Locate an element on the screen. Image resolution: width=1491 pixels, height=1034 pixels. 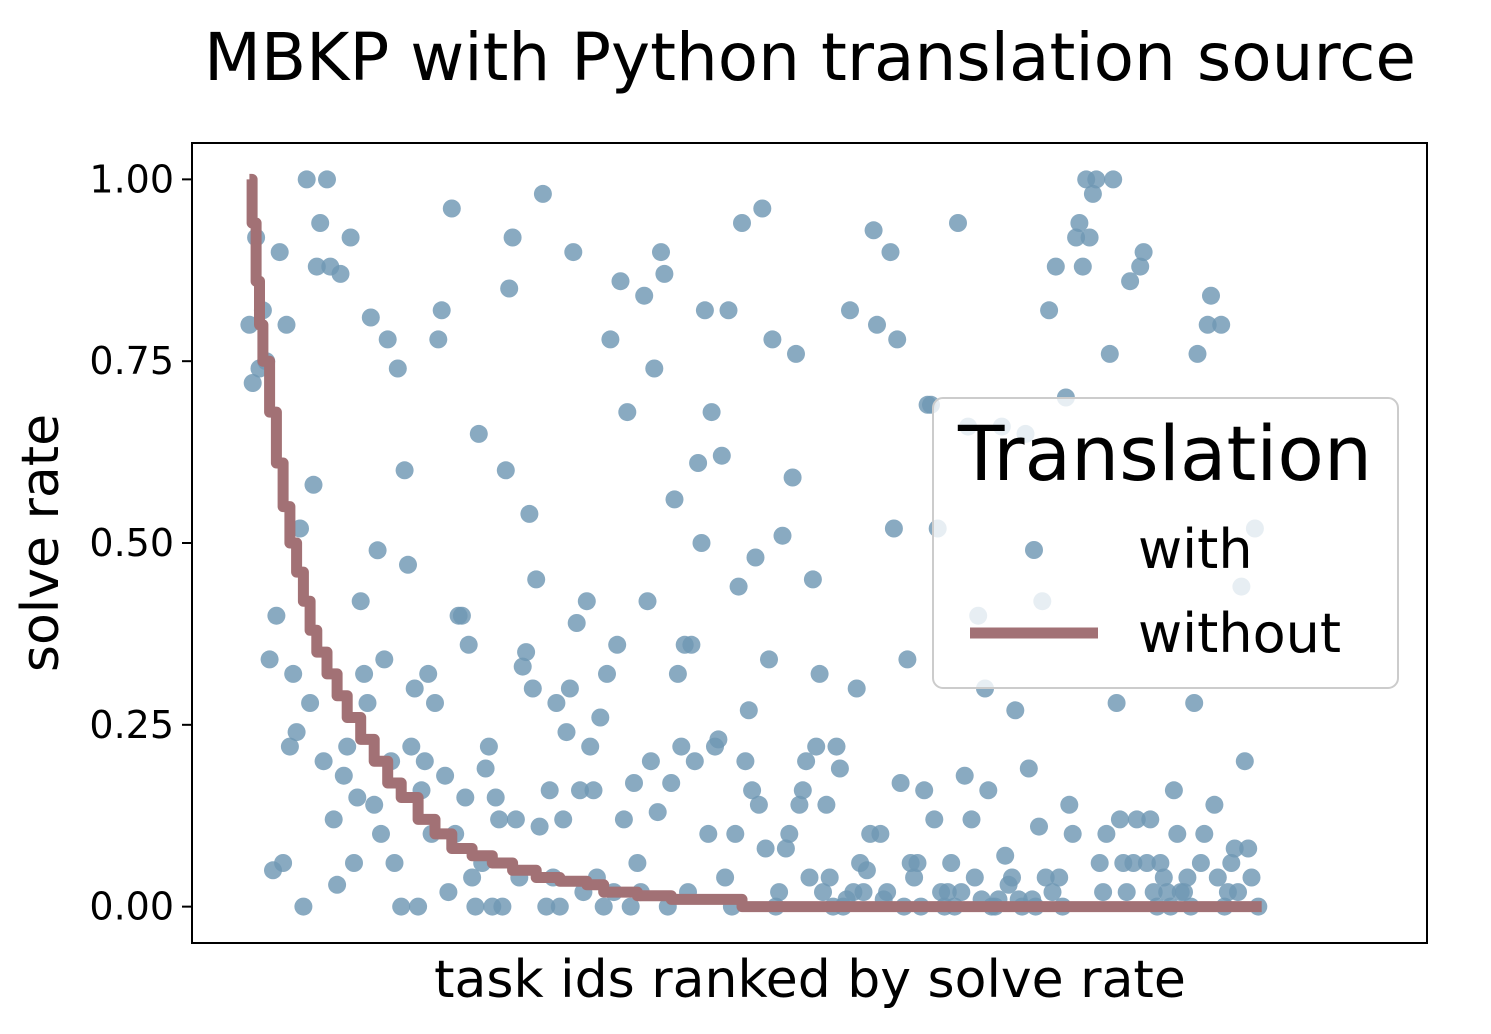
y-axis: 0.00 0.25 0.50 0.75 1.00 is located at coordinates (140, 543).